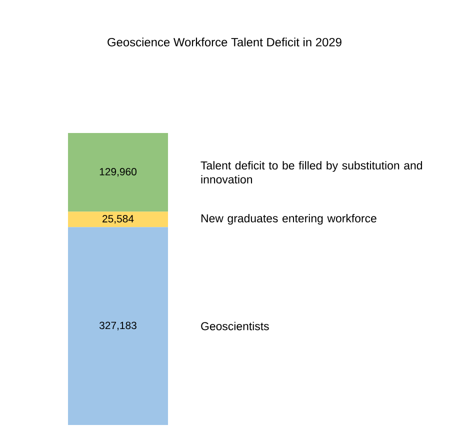  Describe the element at coordinates (117, 326) in the screenshot. I see `data-label: 327,183` at that location.